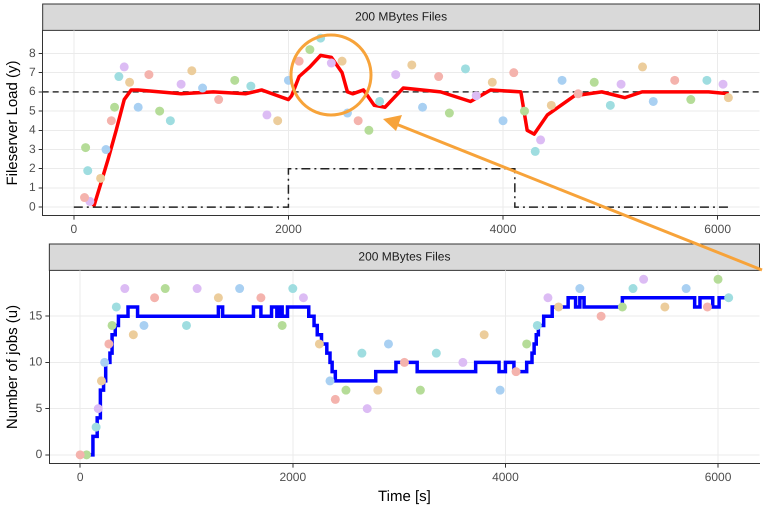 The image size is (764, 510). I want to click on y-tick-label: 6, so click(32, 91).